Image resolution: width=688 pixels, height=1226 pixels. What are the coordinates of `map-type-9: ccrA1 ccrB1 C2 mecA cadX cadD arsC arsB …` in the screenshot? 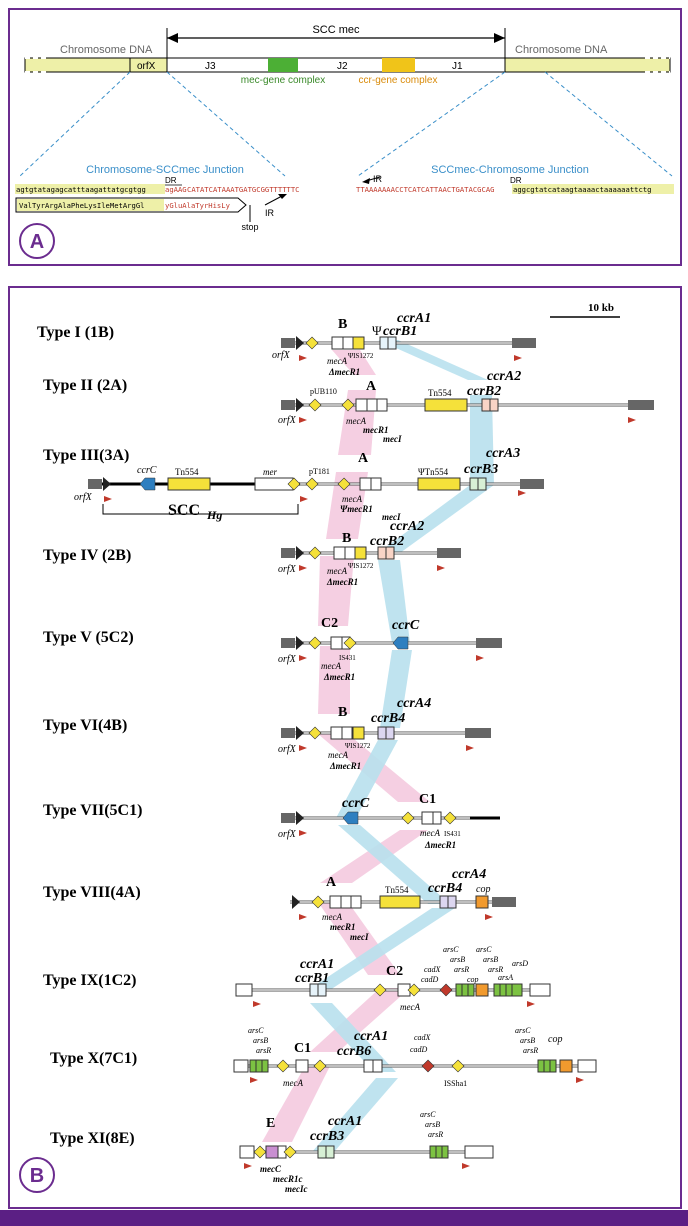 It's located at (393, 978).